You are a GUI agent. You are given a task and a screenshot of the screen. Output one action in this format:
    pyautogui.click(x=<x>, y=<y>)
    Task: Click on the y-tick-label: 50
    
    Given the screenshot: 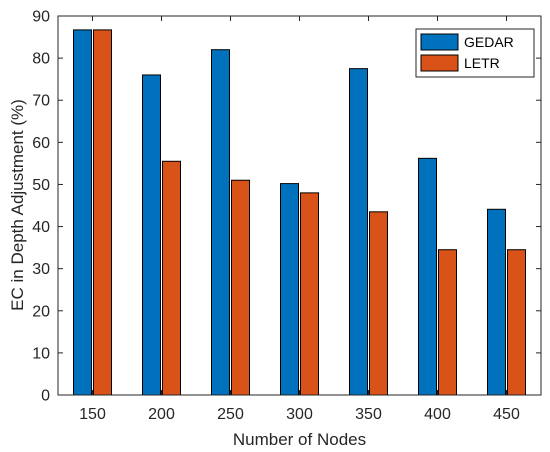 What is the action you would take?
    pyautogui.click(x=41, y=185)
    